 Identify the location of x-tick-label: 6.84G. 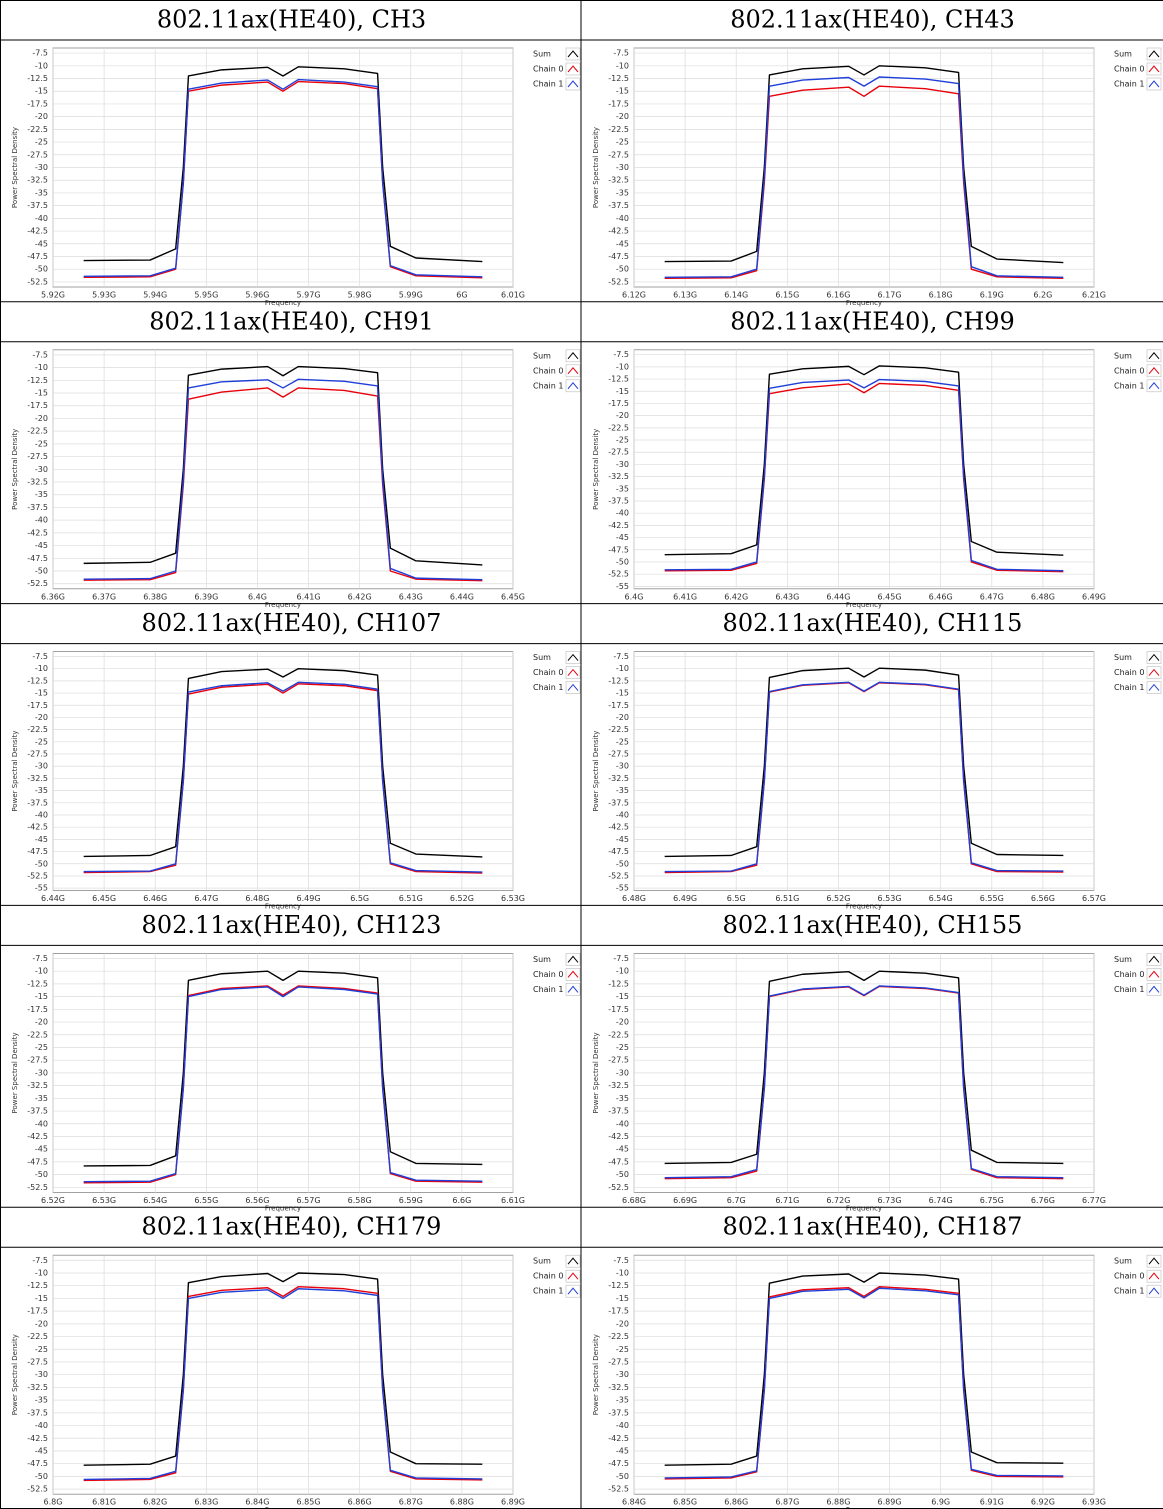
(634, 1502).